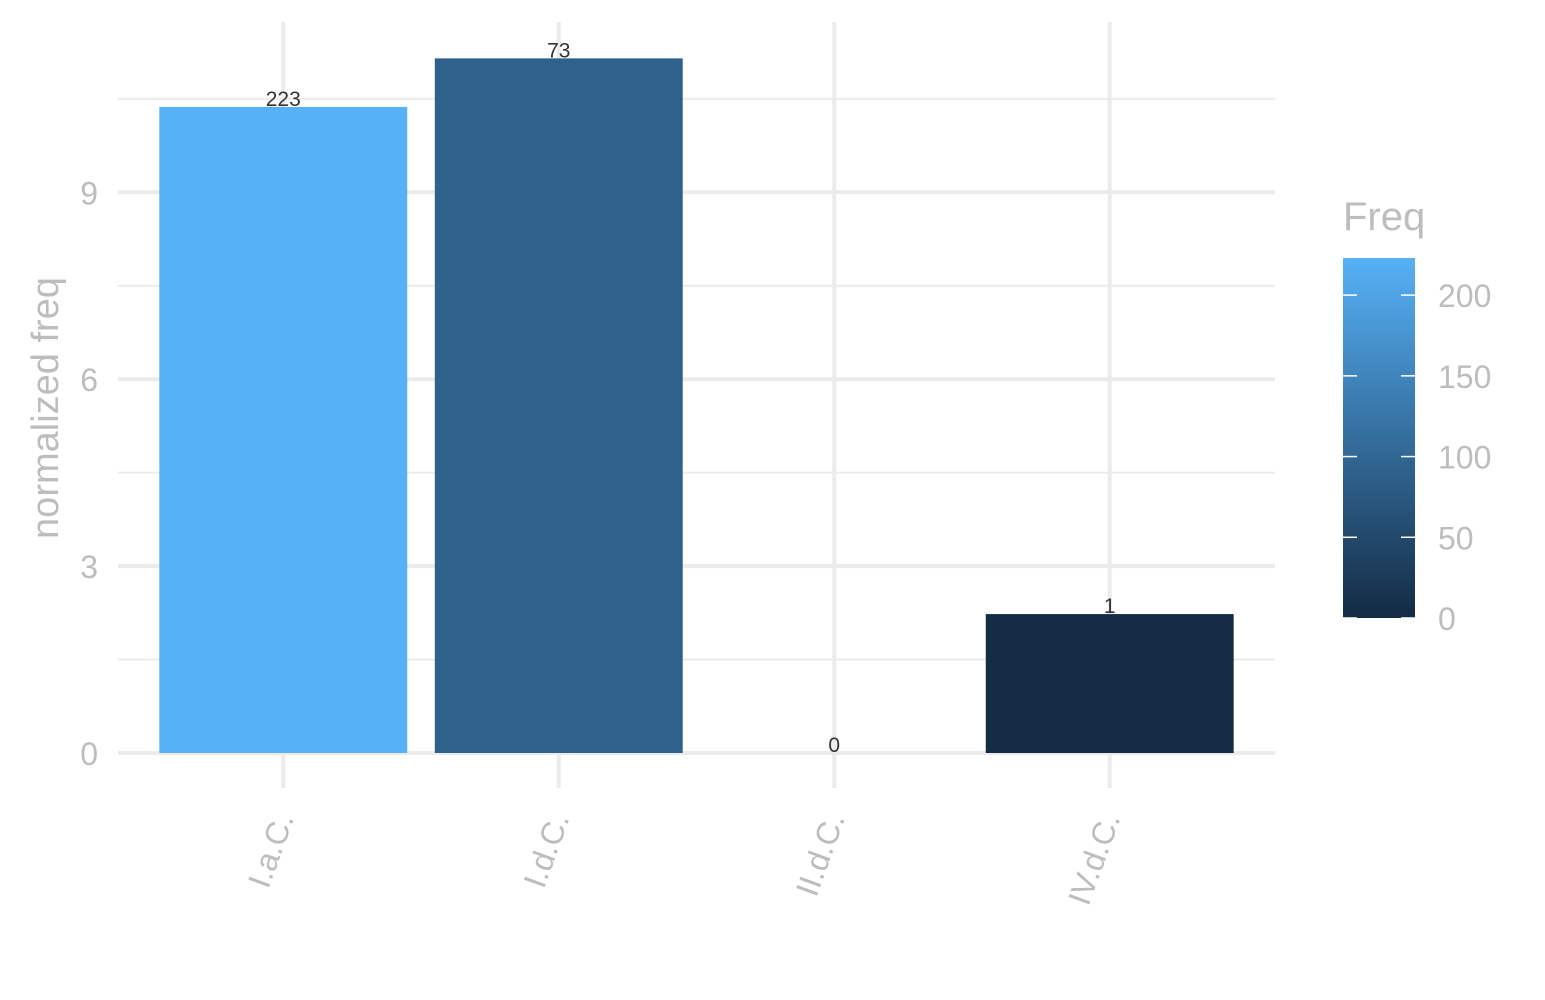 This screenshot has height=1000, width=1545. Describe the element at coordinates (1379, 438) in the screenshot. I see `legend-colorbar` at that location.